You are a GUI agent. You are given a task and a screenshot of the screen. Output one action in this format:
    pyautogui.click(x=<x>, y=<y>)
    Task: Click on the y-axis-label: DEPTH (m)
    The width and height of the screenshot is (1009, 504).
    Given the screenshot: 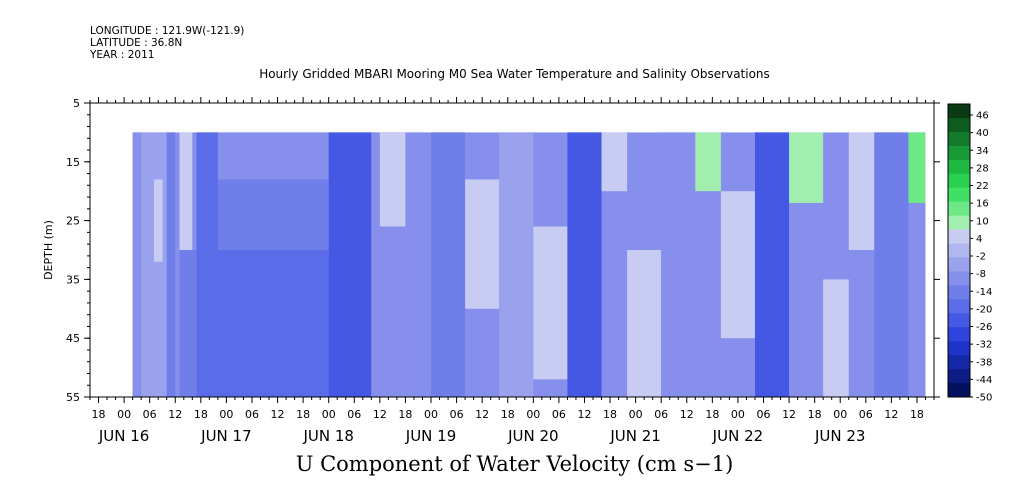 What is the action you would take?
    pyautogui.click(x=48, y=250)
    